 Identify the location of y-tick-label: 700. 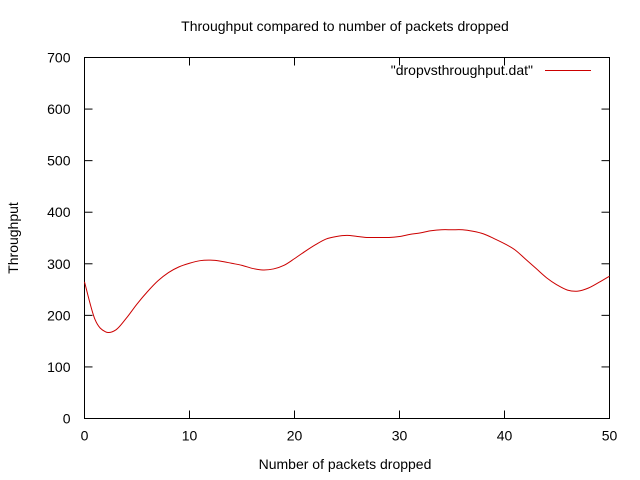
(59, 58).